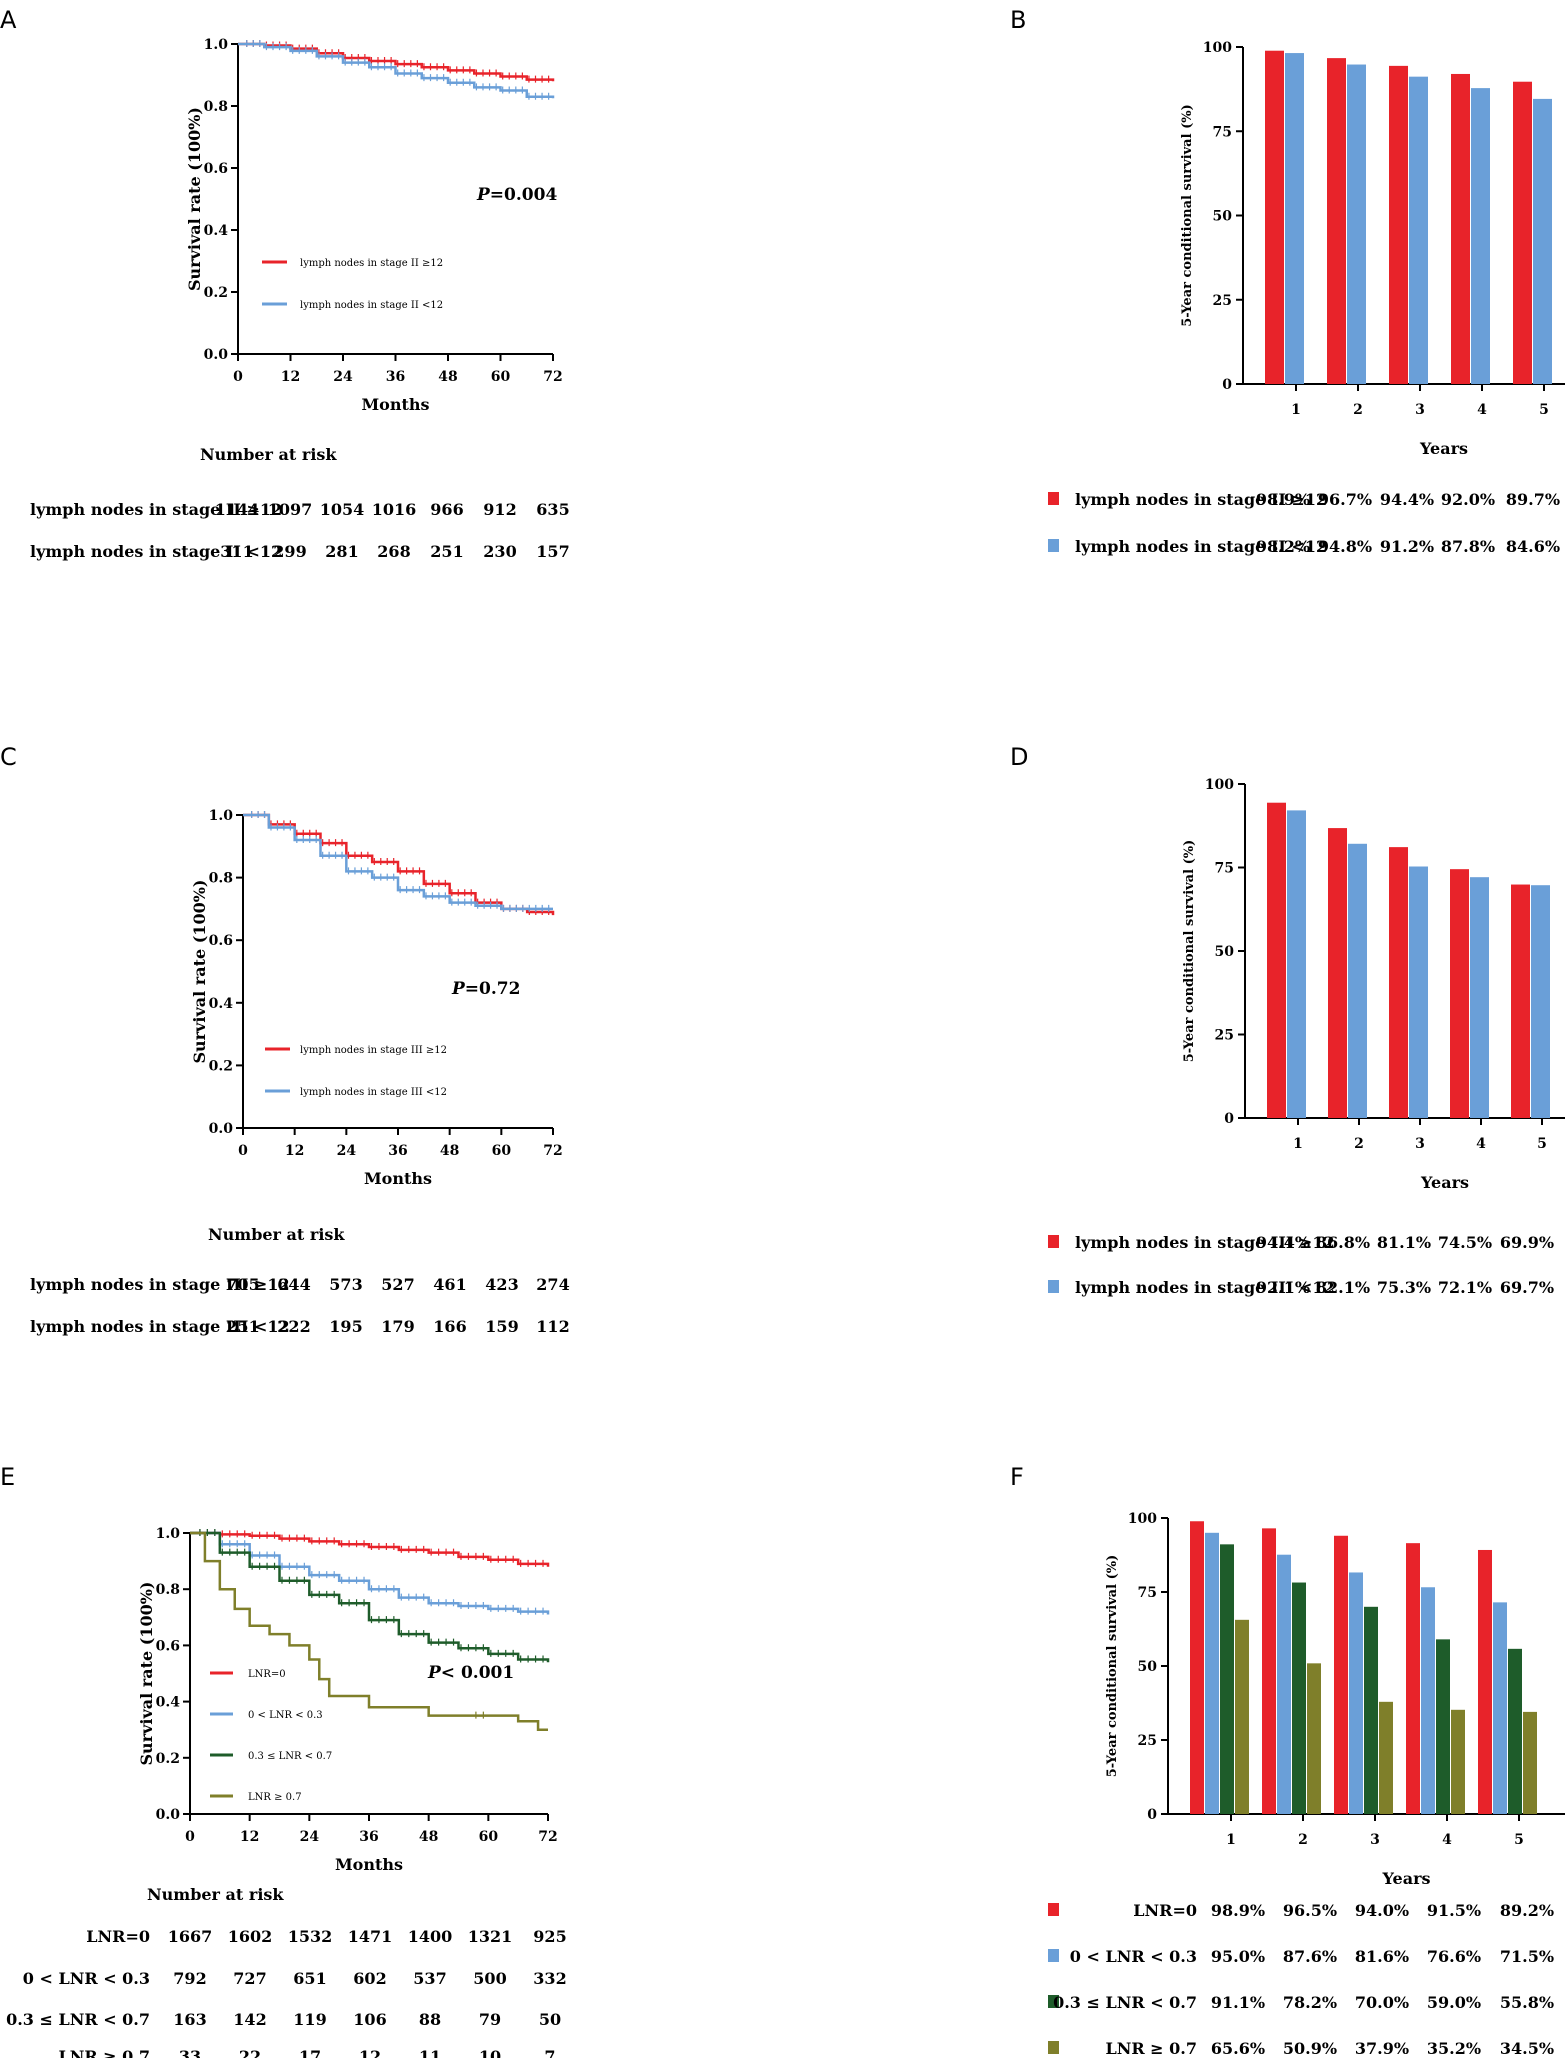  Describe the element at coordinates (221, 879) in the screenshot. I see `y-tick-label: 0.8` at that location.